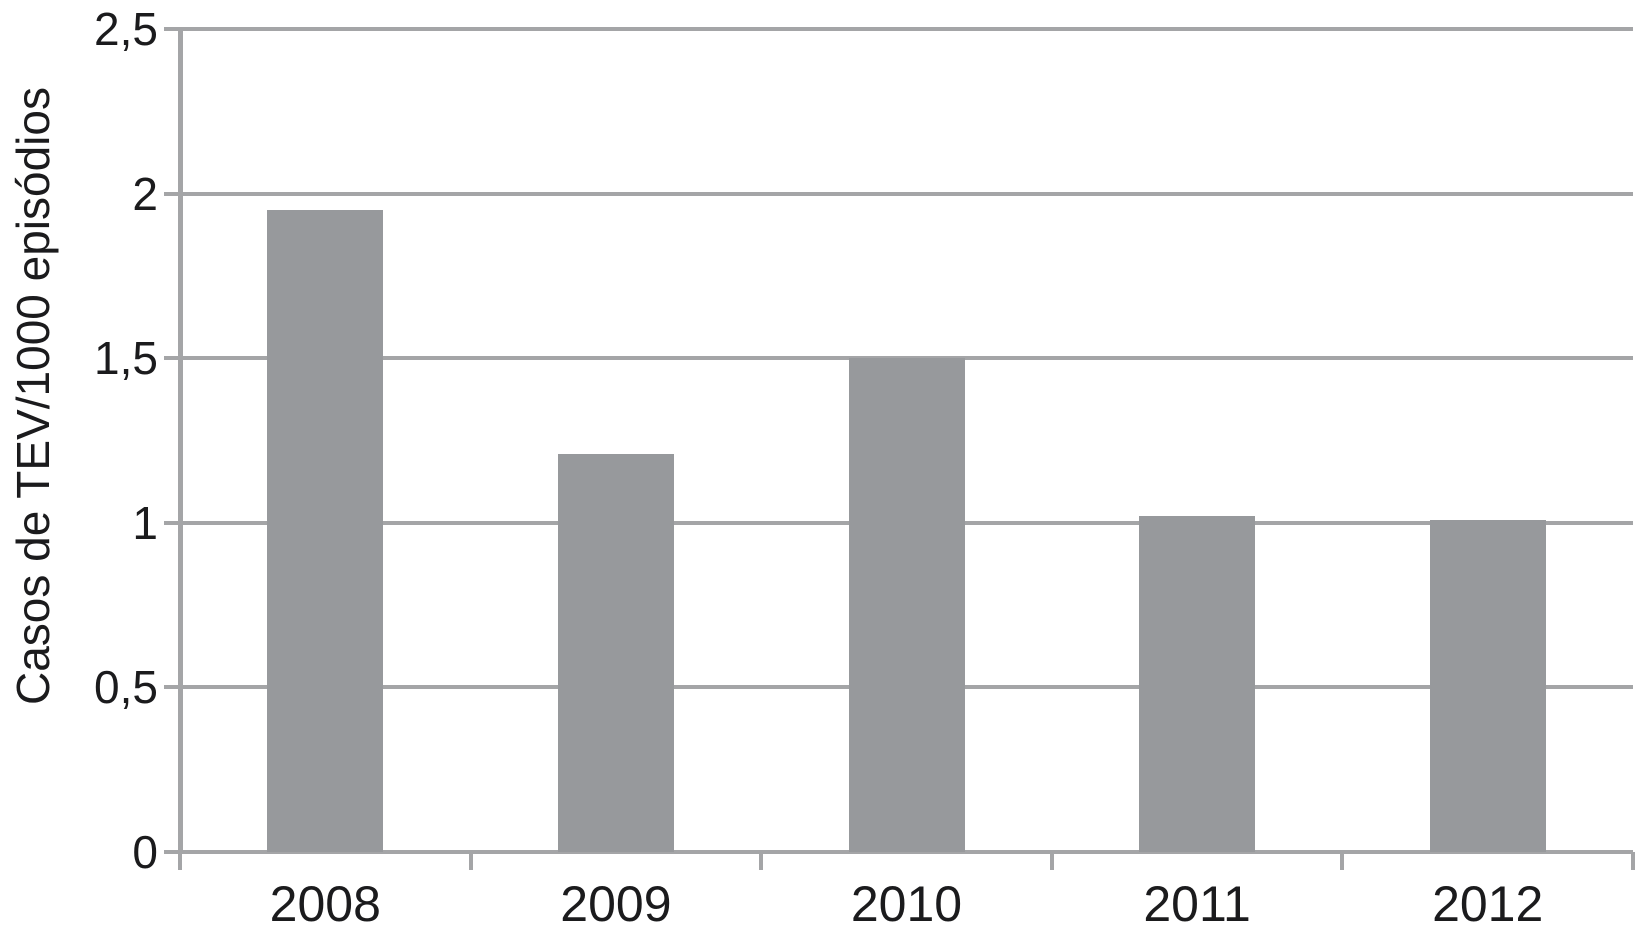  I want to click on bar-2009, so click(615, 652).